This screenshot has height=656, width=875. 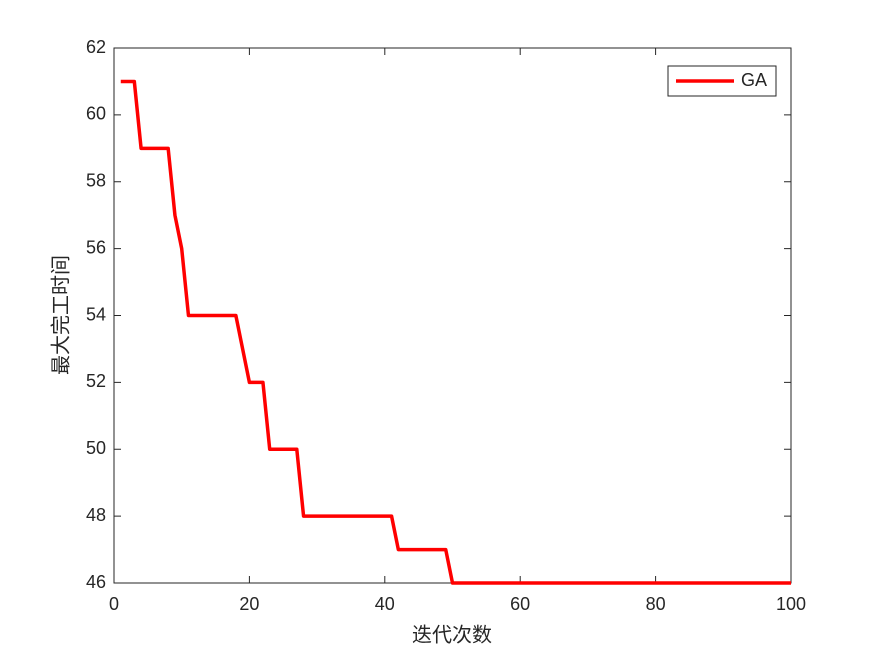 I want to click on x-tick-label: 20, so click(x=249, y=604).